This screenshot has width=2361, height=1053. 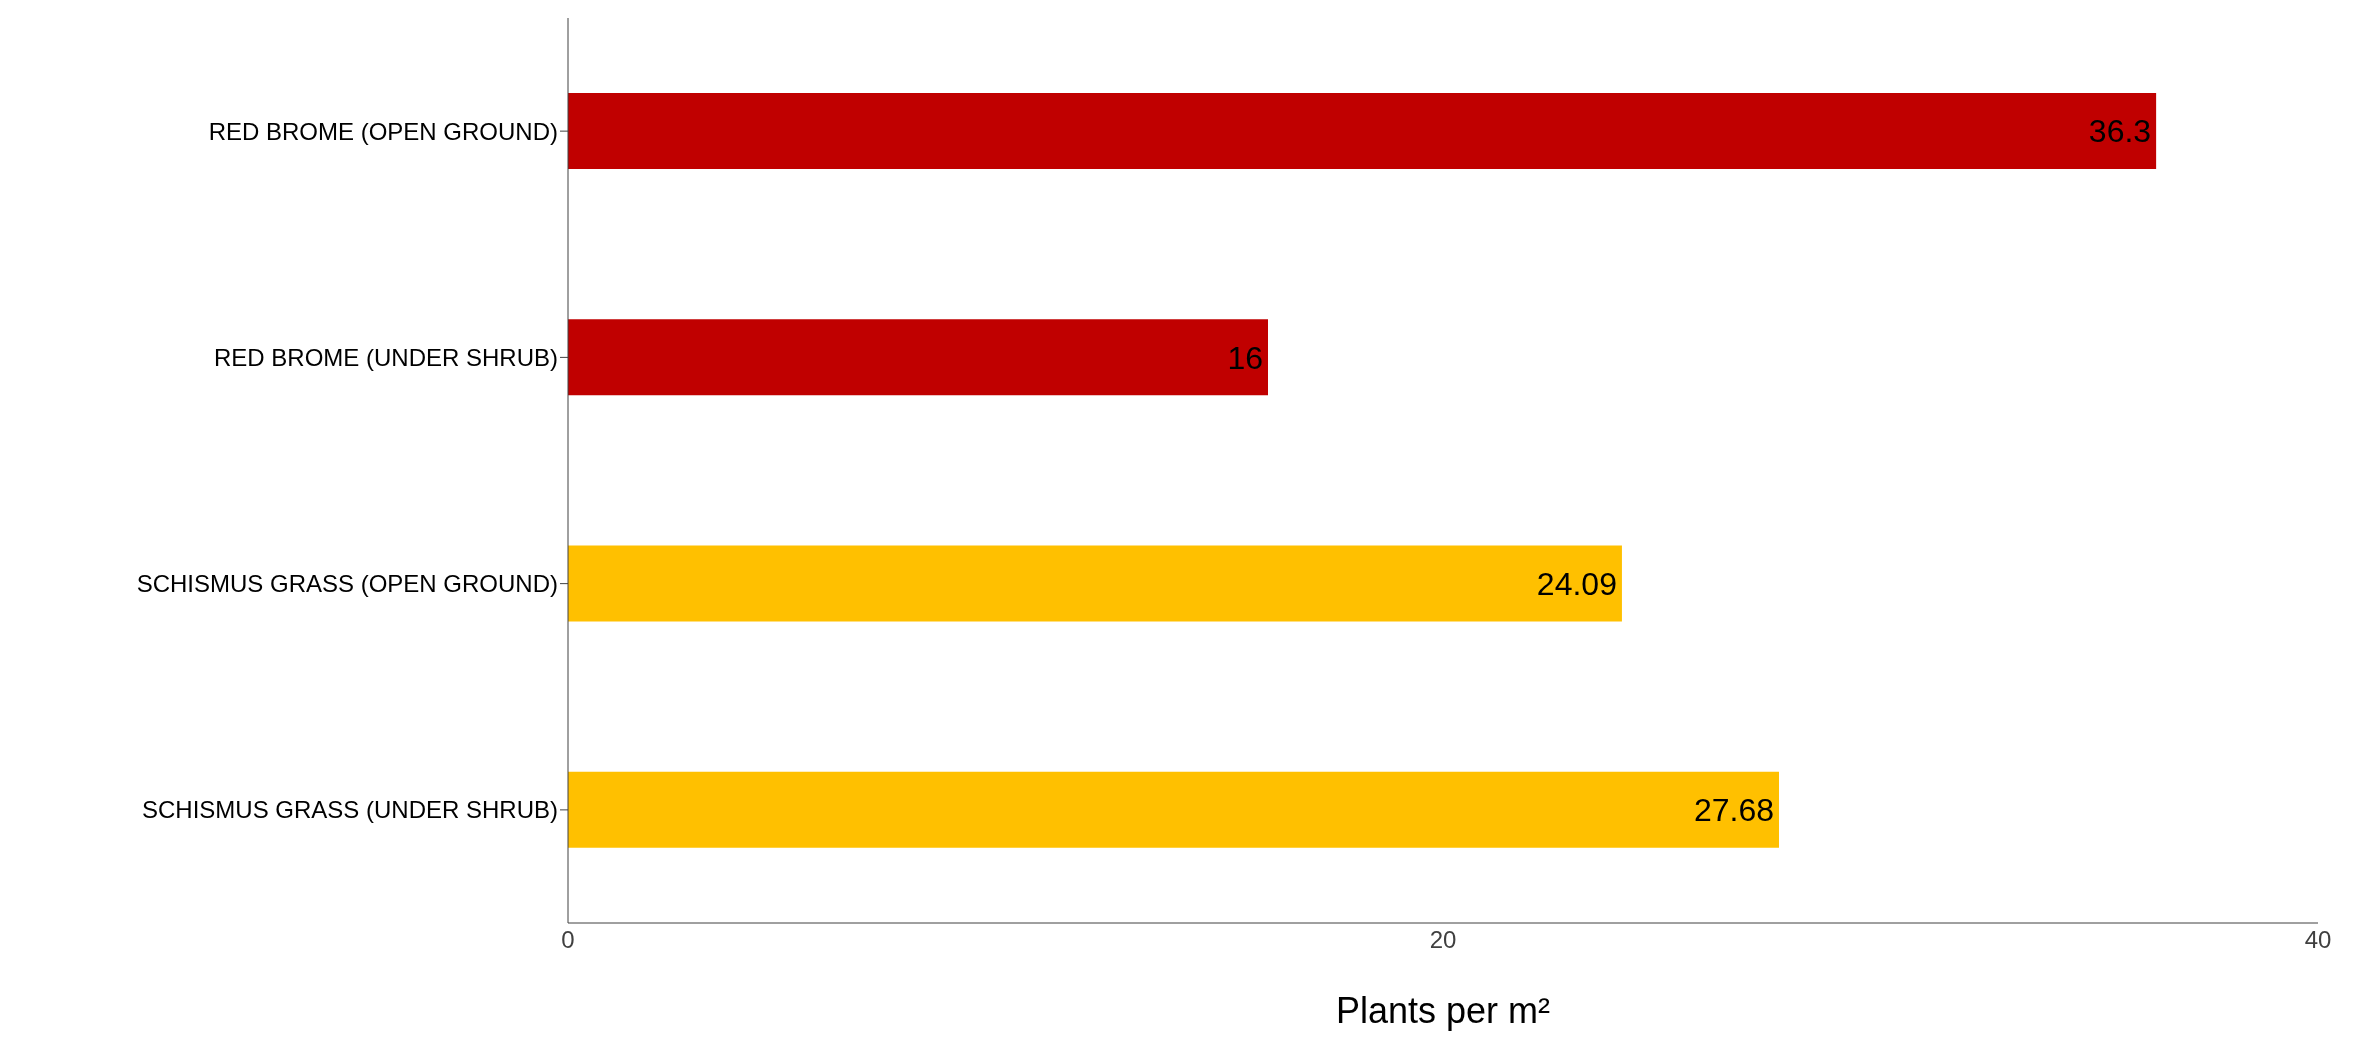 What do you see at coordinates (1443, 940) in the screenshot?
I see `x-tick-label: 20` at bounding box center [1443, 940].